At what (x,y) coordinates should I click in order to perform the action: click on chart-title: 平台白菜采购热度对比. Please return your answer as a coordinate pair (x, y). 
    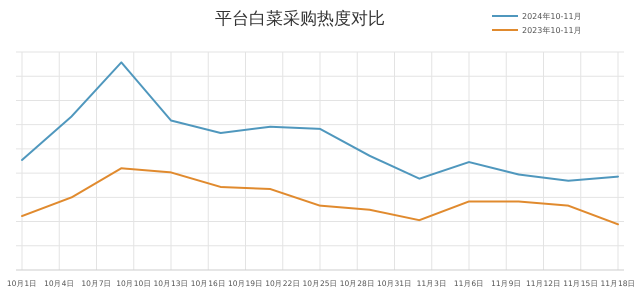
    Looking at the image, I should click on (300, 19).